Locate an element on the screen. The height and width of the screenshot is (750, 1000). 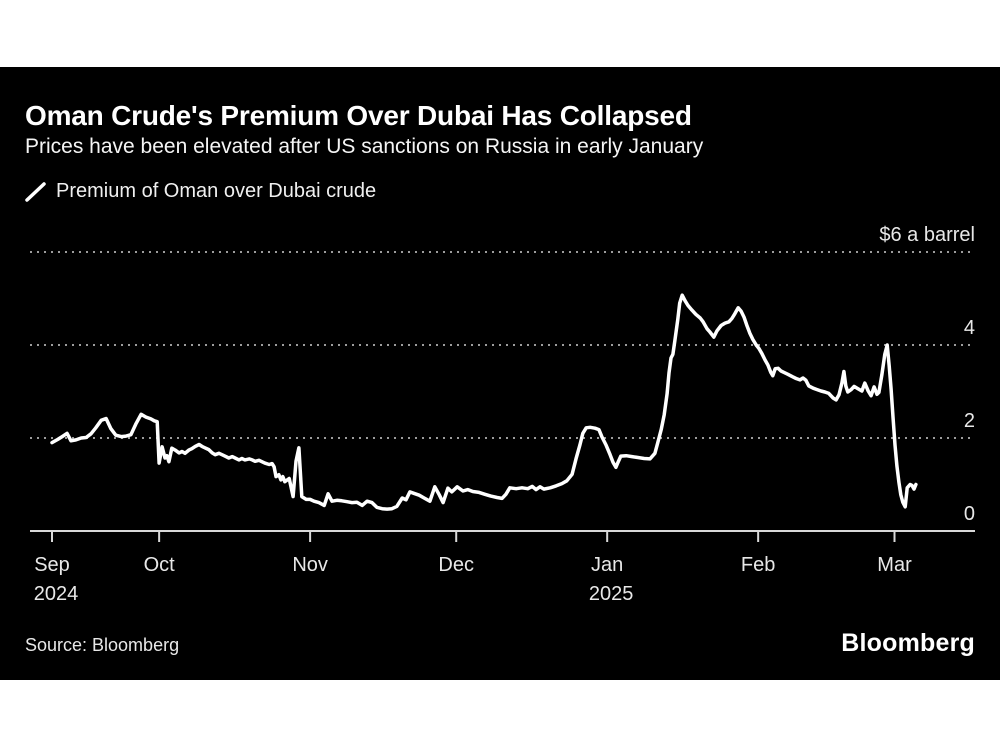
y-axis-label: 4 is located at coordinates (969, 328).